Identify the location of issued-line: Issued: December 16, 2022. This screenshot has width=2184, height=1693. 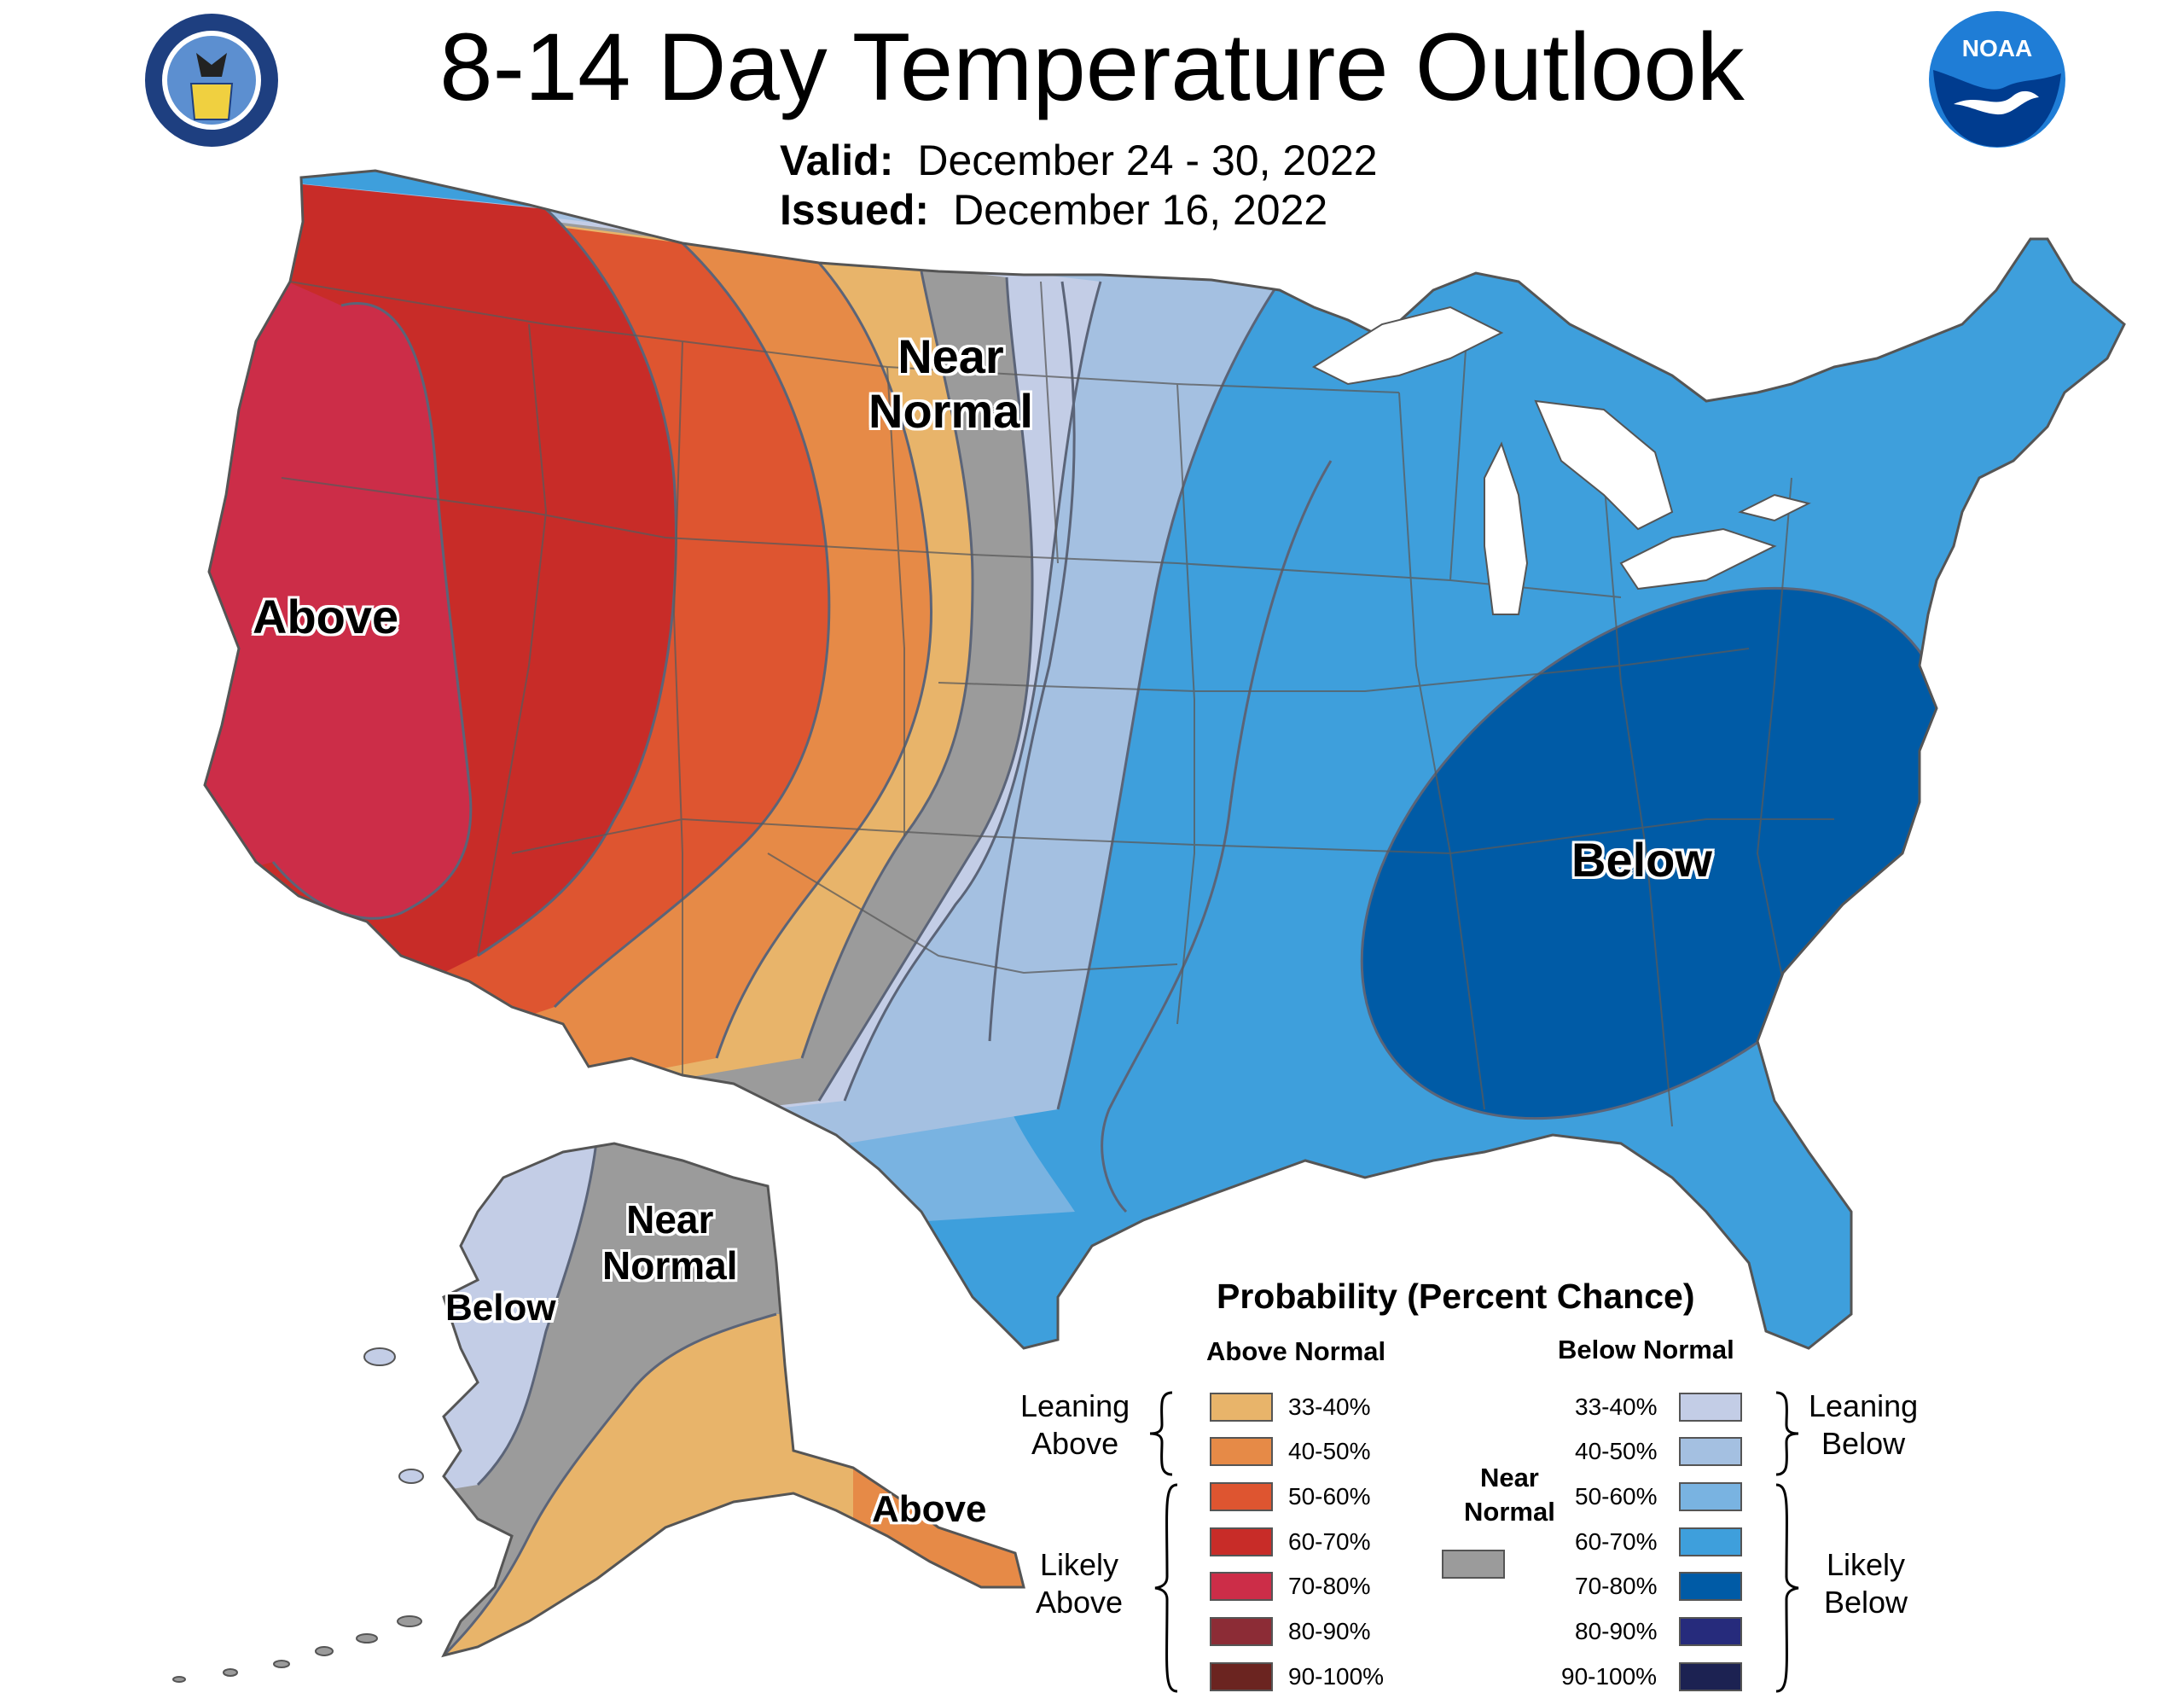
(1053, 210).